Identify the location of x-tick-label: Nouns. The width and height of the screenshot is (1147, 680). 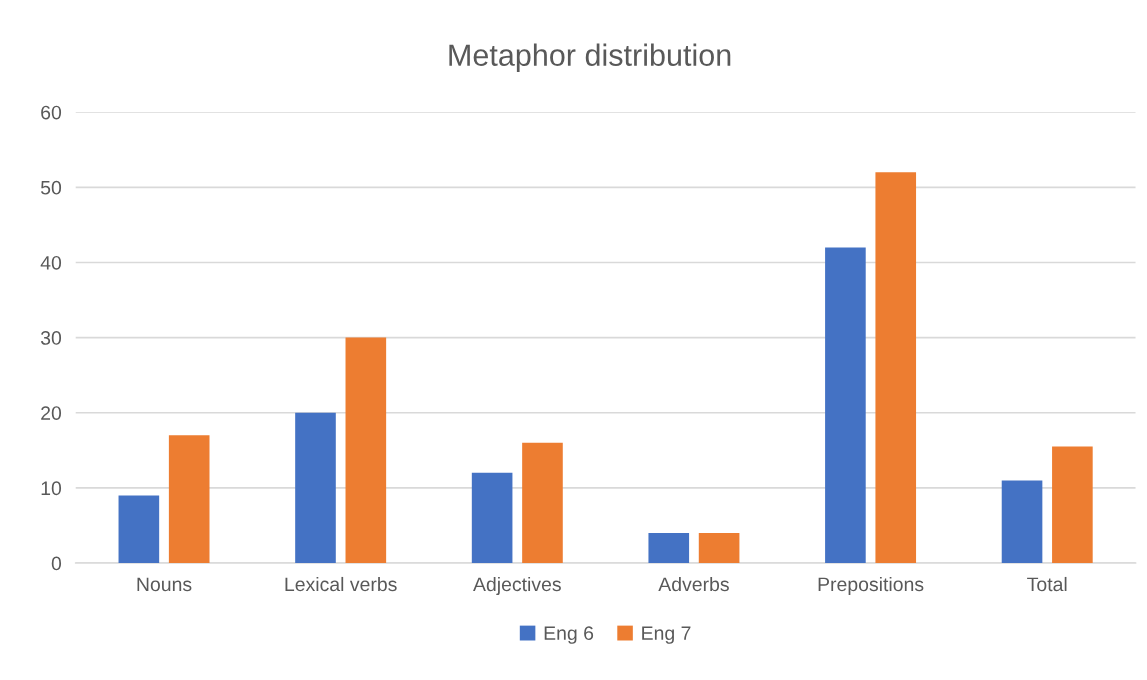
(164, 584).